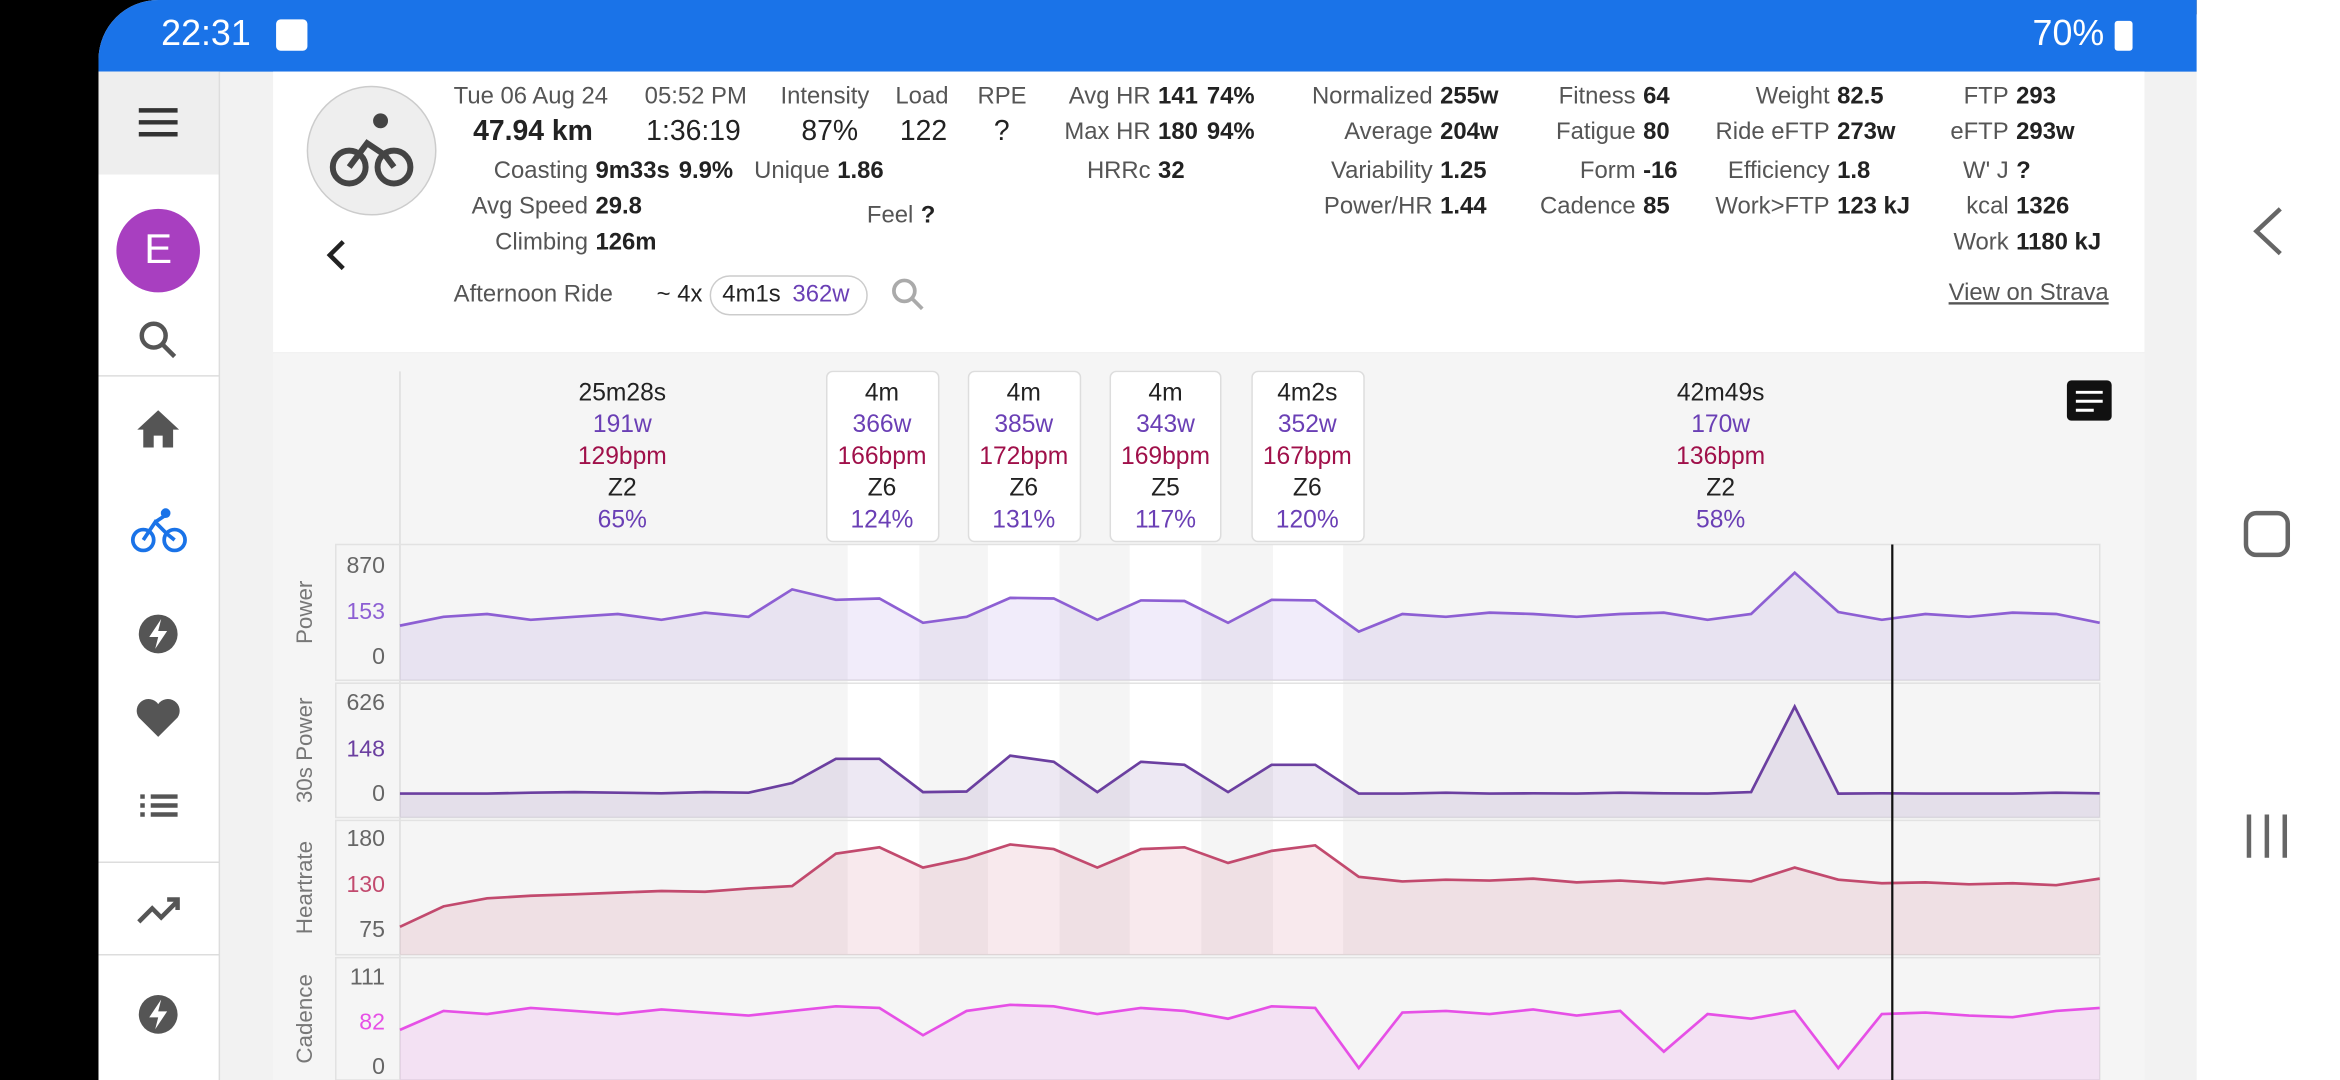 This screenshot has height=1080, width=2340. What do you see at coordinates (1596, 131) in the screenshot?
I see `stat-label: Fatigue` at bounding box center [1596, 131].